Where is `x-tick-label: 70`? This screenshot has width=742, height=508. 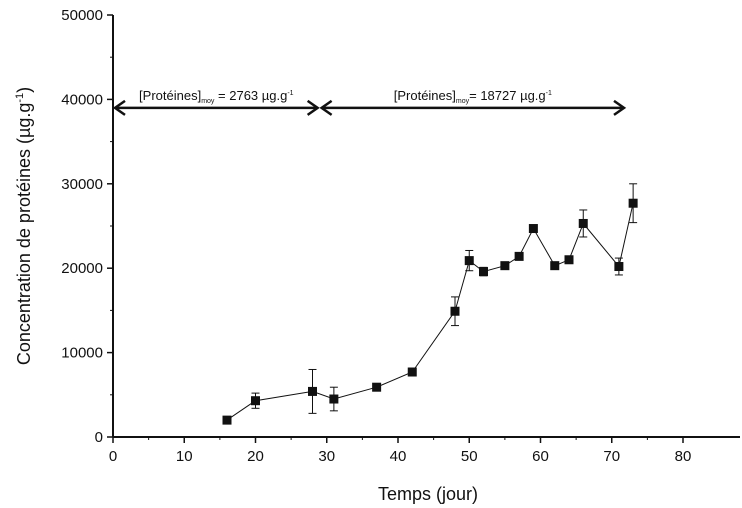
x-tick-label: 70 is located at coordinates (611, 456).